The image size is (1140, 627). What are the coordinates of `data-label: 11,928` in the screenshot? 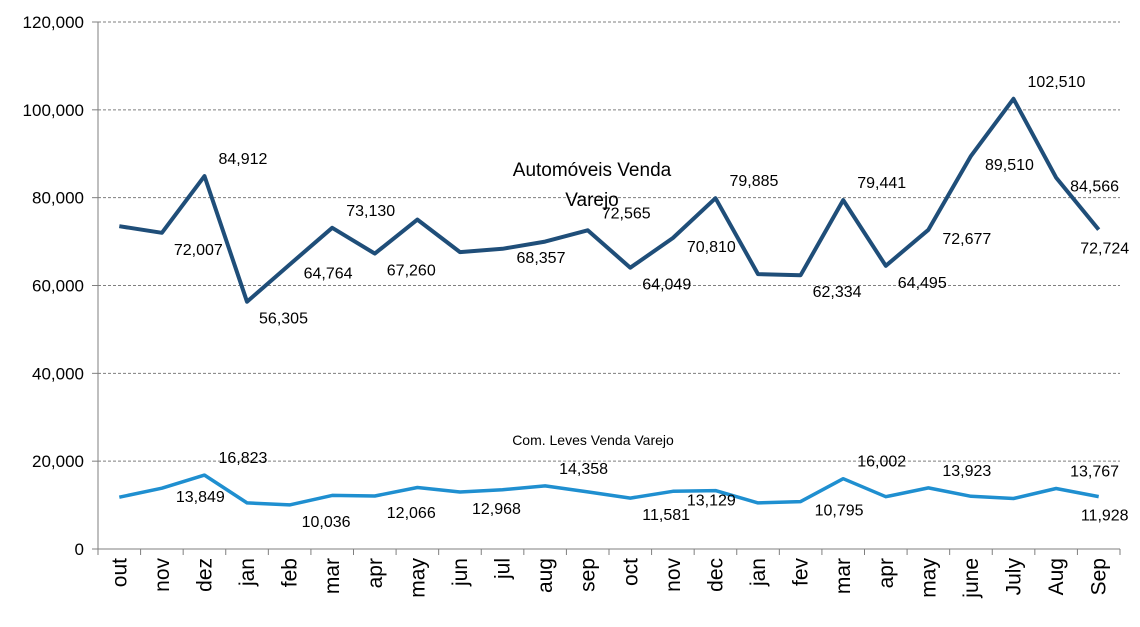 It's located at (1105, 516).